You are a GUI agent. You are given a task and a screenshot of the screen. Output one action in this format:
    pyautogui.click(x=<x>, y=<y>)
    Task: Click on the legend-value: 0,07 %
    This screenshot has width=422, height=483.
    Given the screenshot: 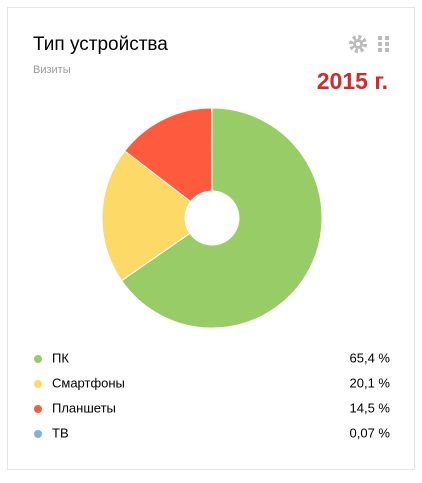 What is the action you would take?
    pyautogui.click(x=370, y=432)
    